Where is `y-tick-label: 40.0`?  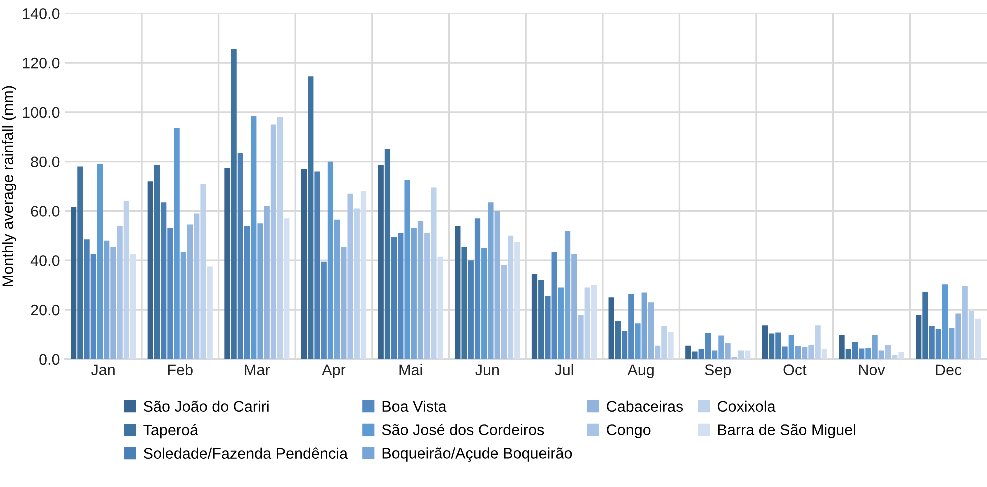
y-tick-label: 40.0 is located at coordinates (45, 260).